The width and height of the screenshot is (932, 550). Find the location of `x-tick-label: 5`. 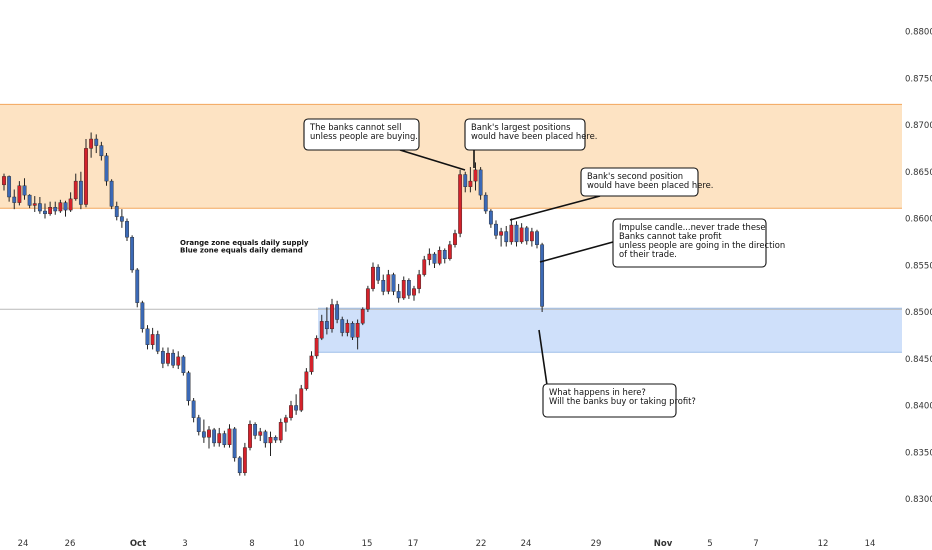

x-tick-label: 5 is located at coordinates (709, 544).